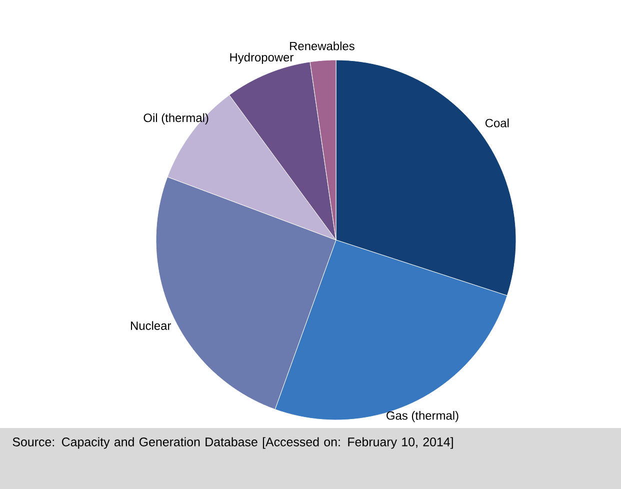 The width and height of the screenshot is (621, 489). What do you see at coordinates (422, 416) in the screenshot?
I see `slice-label: Gas (thermal)` at bounding box center [422, 416].